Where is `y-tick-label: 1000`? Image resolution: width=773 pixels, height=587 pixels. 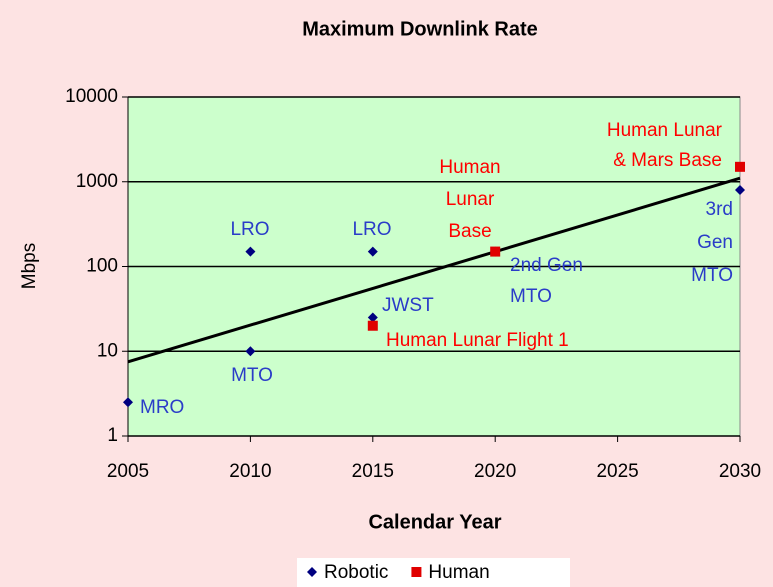
y-tick-label: 1000 is located at coordinates (97, 181).